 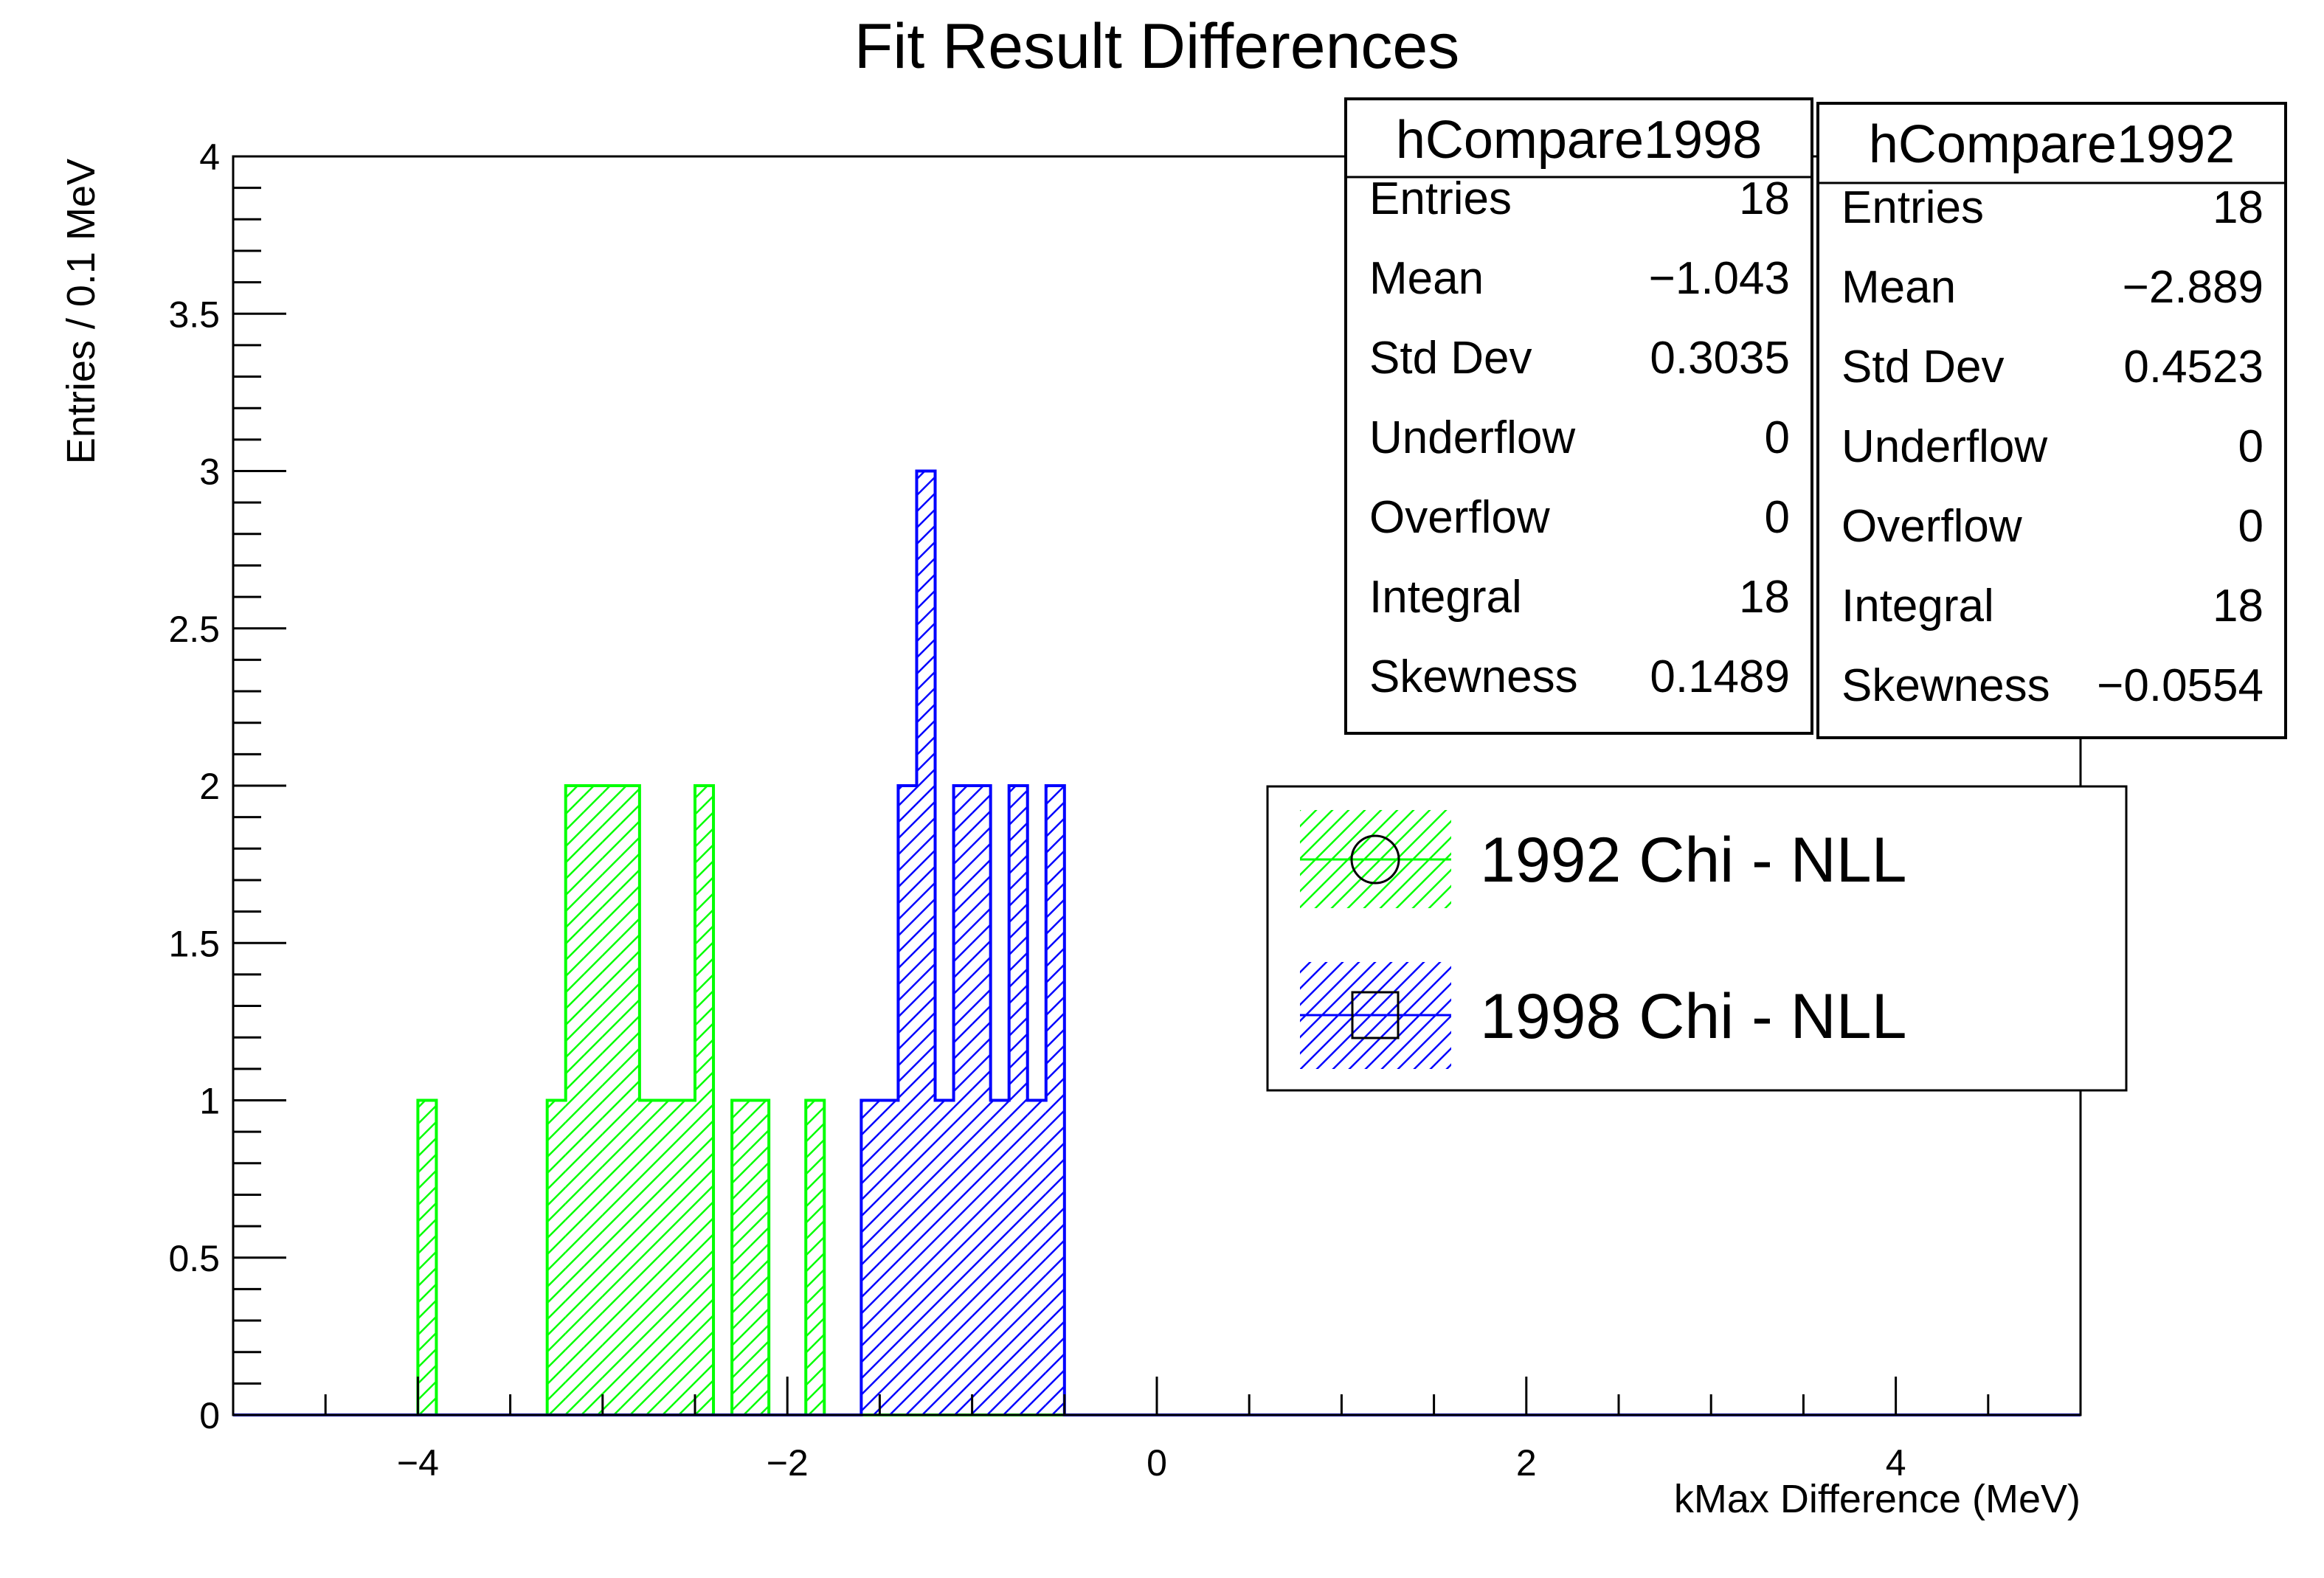 I want to click on x-tick-label: 4, so click(x=1896, y=1463).